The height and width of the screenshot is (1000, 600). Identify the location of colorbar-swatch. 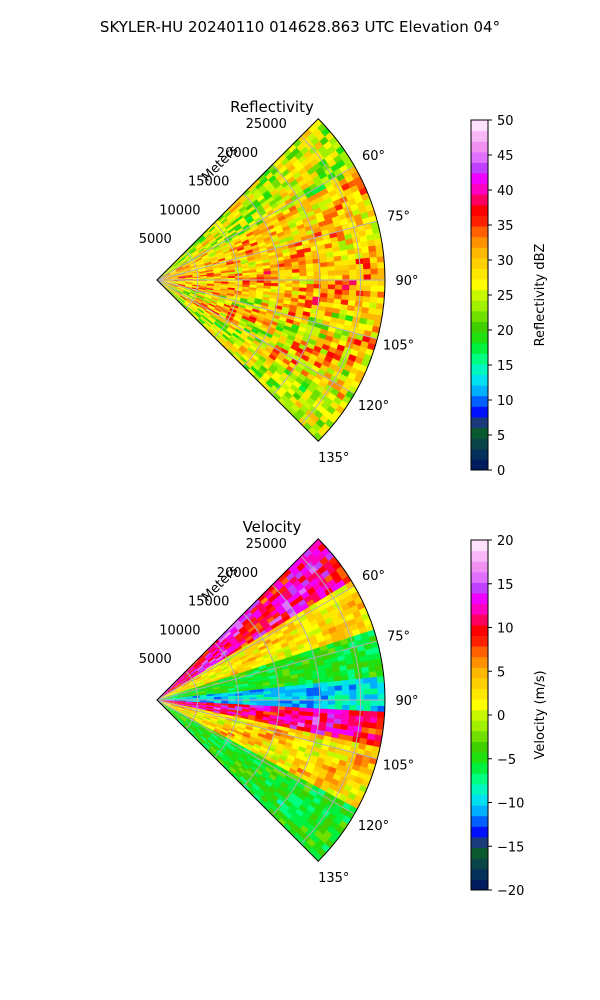
(479, 369).